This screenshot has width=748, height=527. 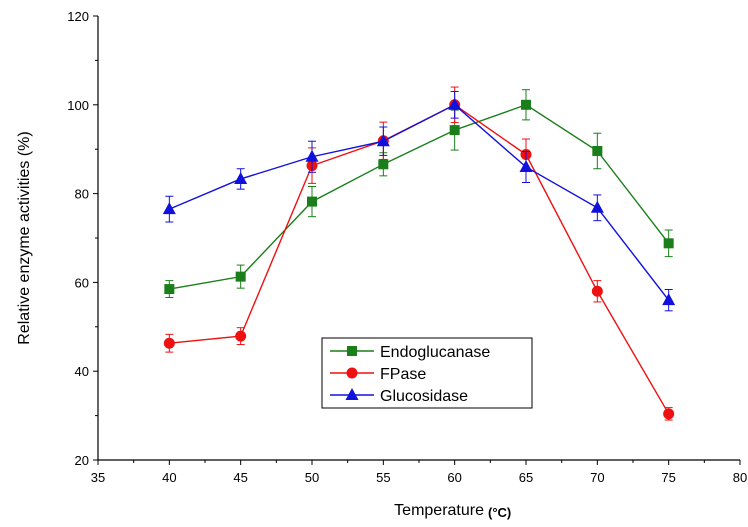 I want to click on x-tick-label: 60, so click(x=454, y=477).